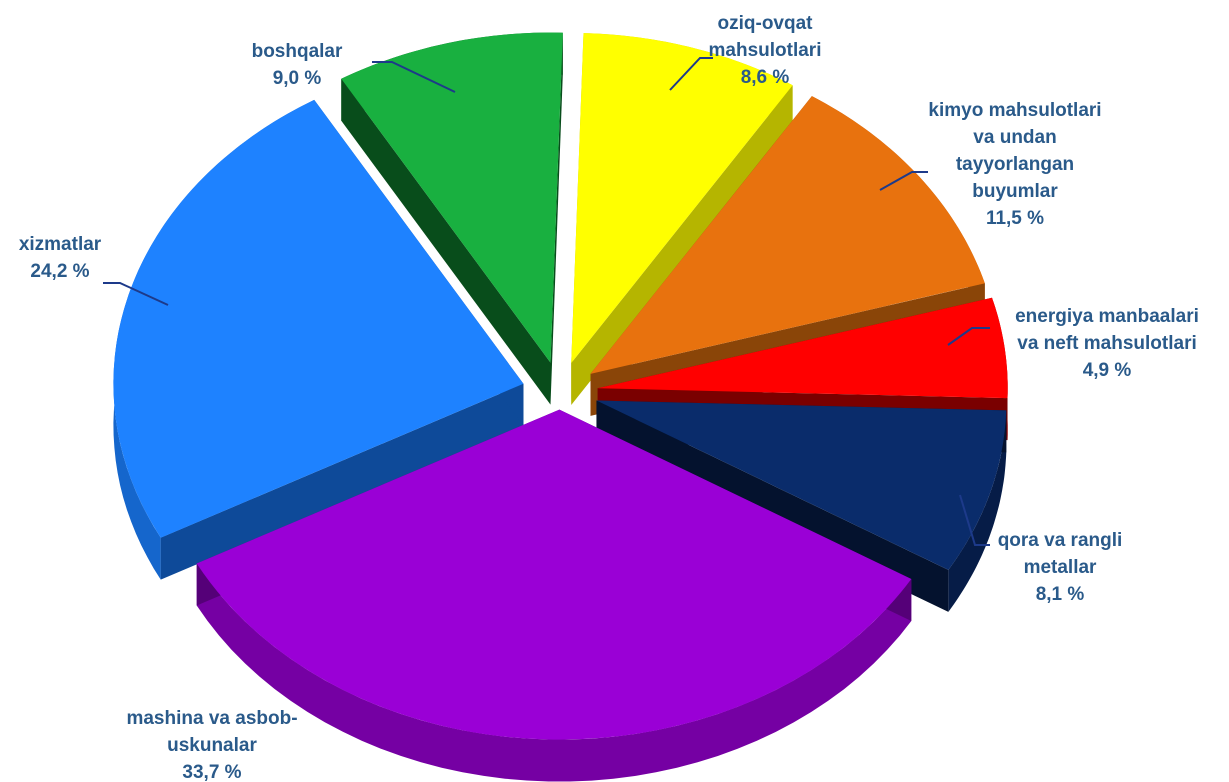 The height and width of the screenshot is (782, 1229). What do you see at coordinates (1107, 370) in the screenshot?
I see `slice-value-2: 4,9 %` at bounding box center [1107, 370].